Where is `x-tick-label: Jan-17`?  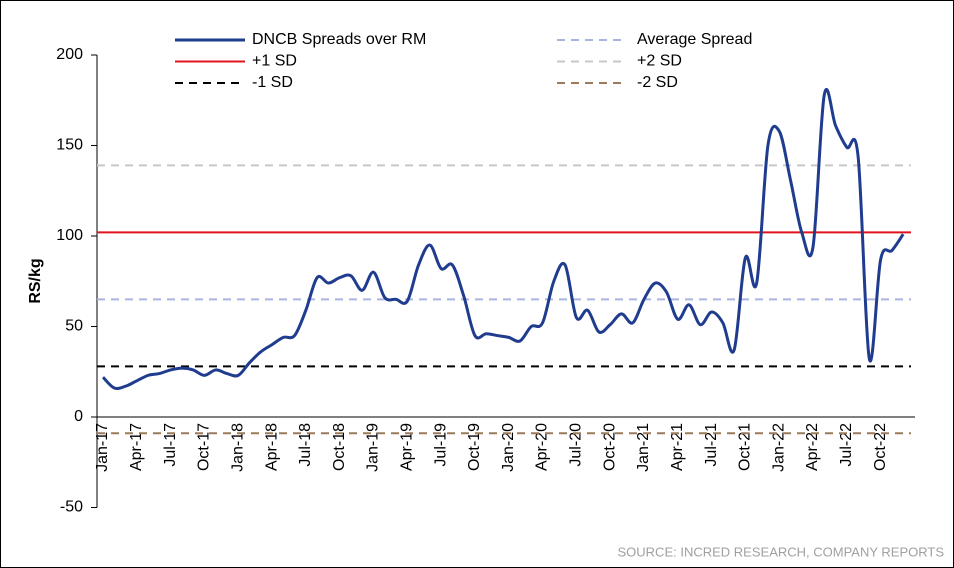
x-tick-label: Jan-17 is located at coordinates (102, 447).